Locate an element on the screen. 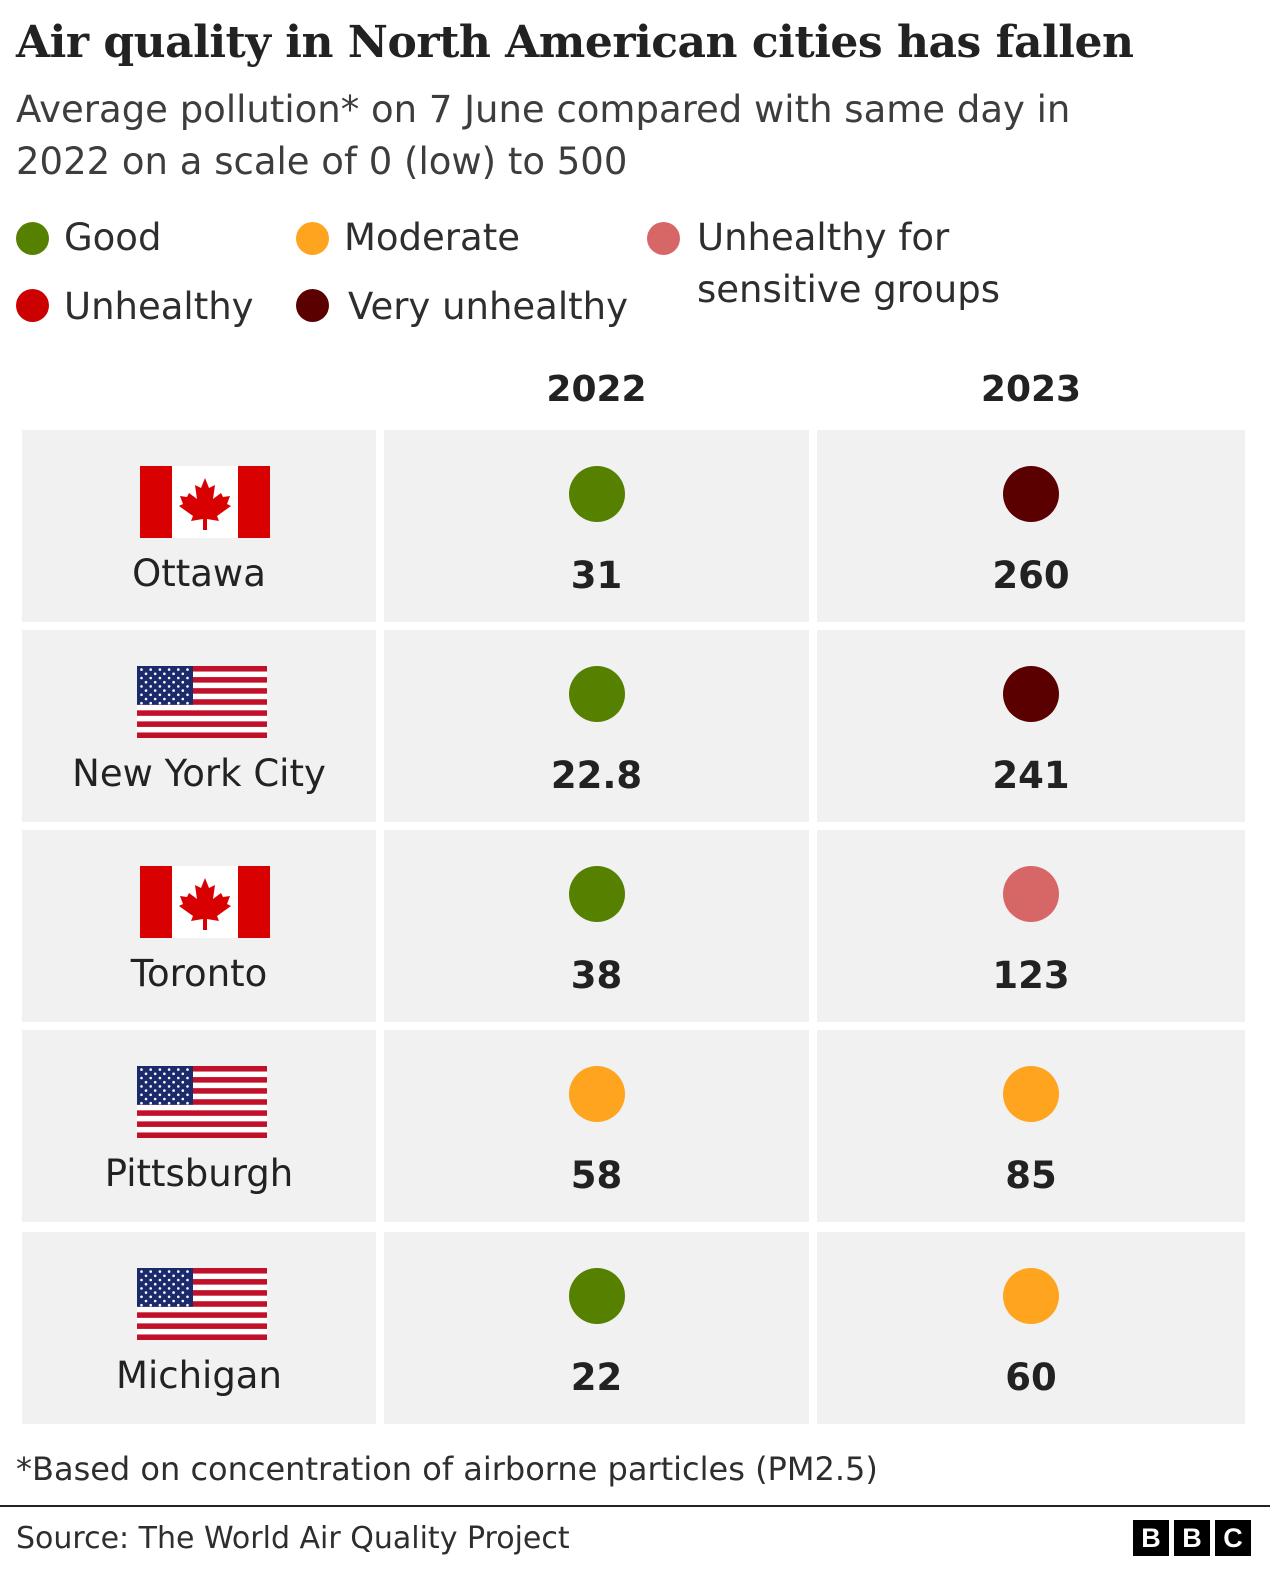  bbc-logo-letter: C is located at coordinates (1233, 1538).